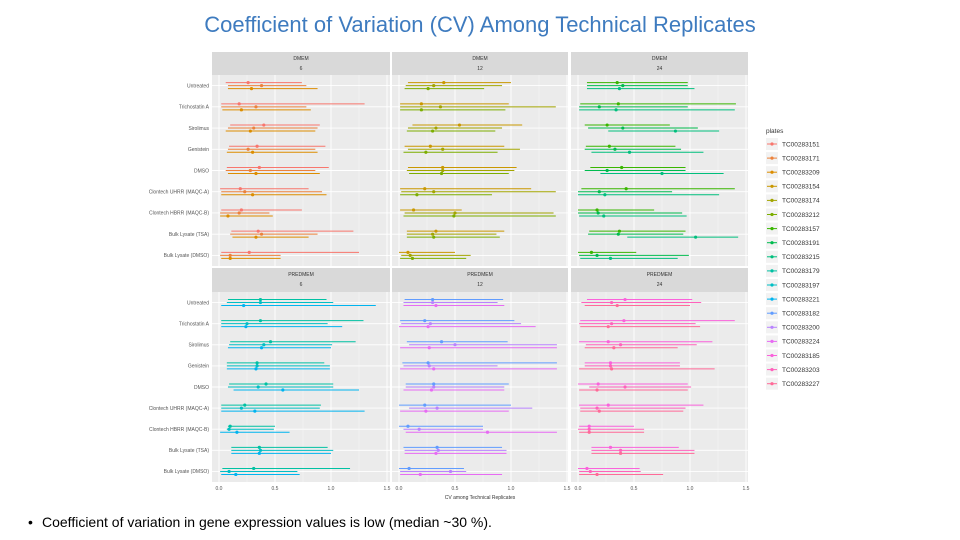 The image size is (960, 540). I want to click on facet-strip-time: 24, so click(660, 69).